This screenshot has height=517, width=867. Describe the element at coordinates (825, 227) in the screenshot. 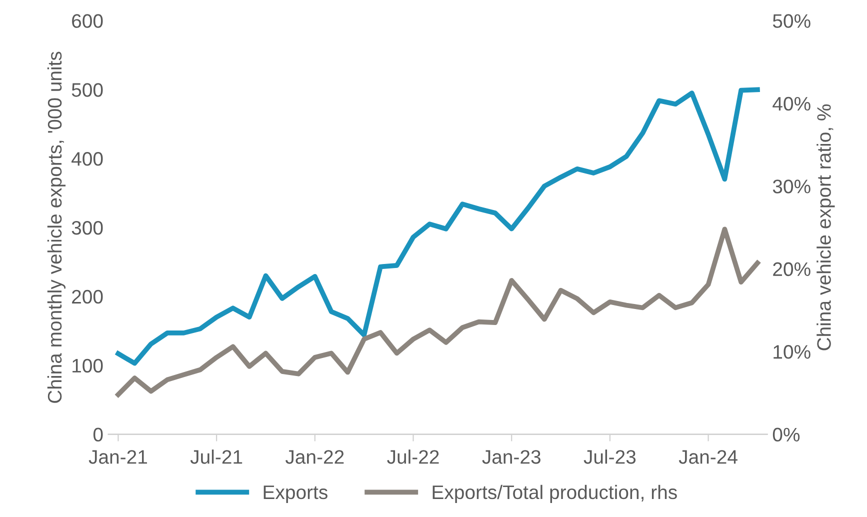

I see `y2-axis-title: China vehicle export ratio, %` at that location.